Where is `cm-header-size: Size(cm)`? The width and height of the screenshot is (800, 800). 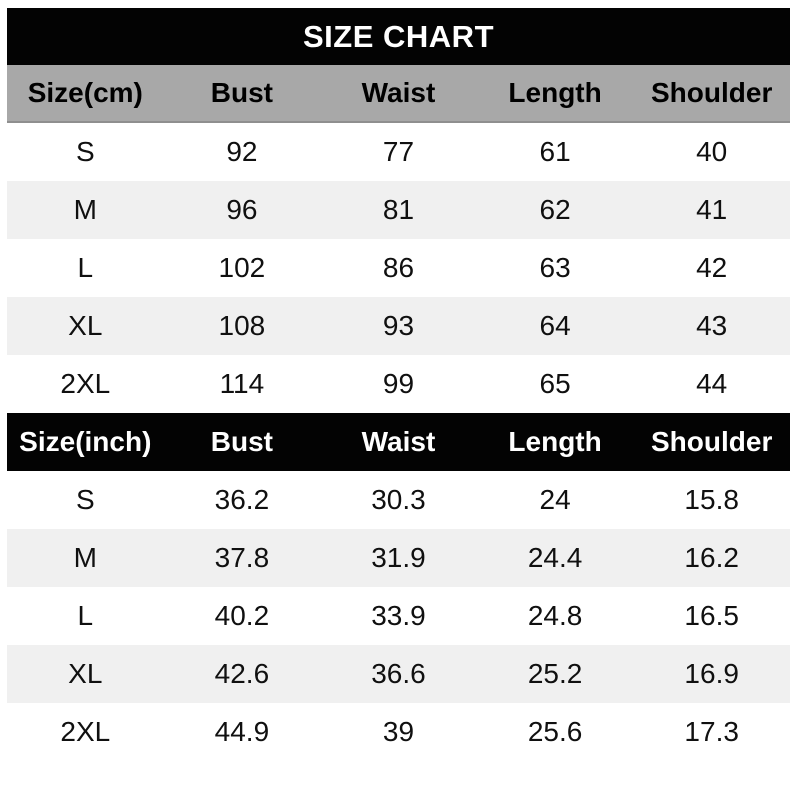
cm-header-size: Size(cm) is located at coordinates (85, 92).